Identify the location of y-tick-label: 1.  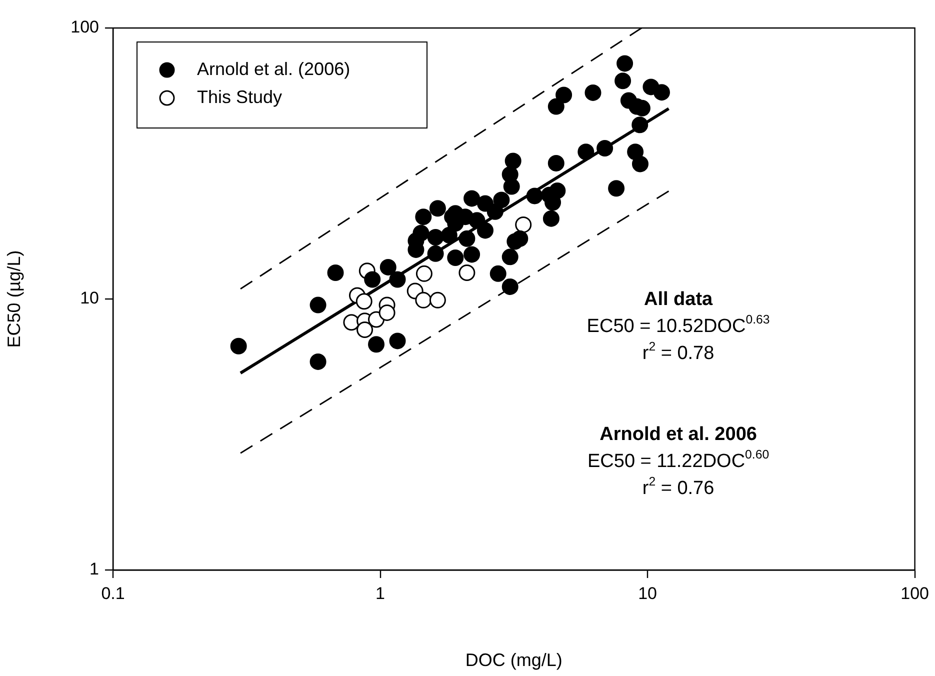
(94, 569).